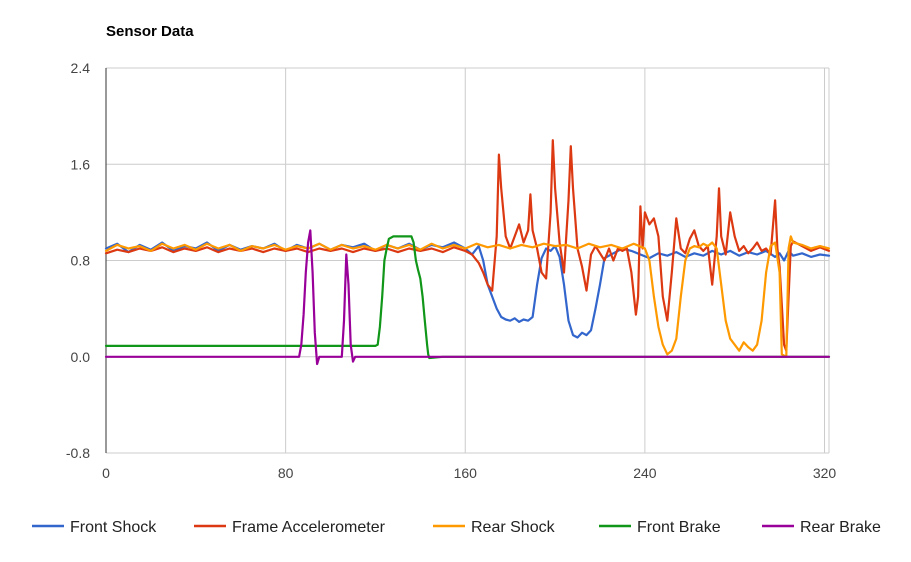  What do you see at coordinates (679, 527) in the screenshot?
I see `legend-label: Front Brake` at bounding box center [679, 527].